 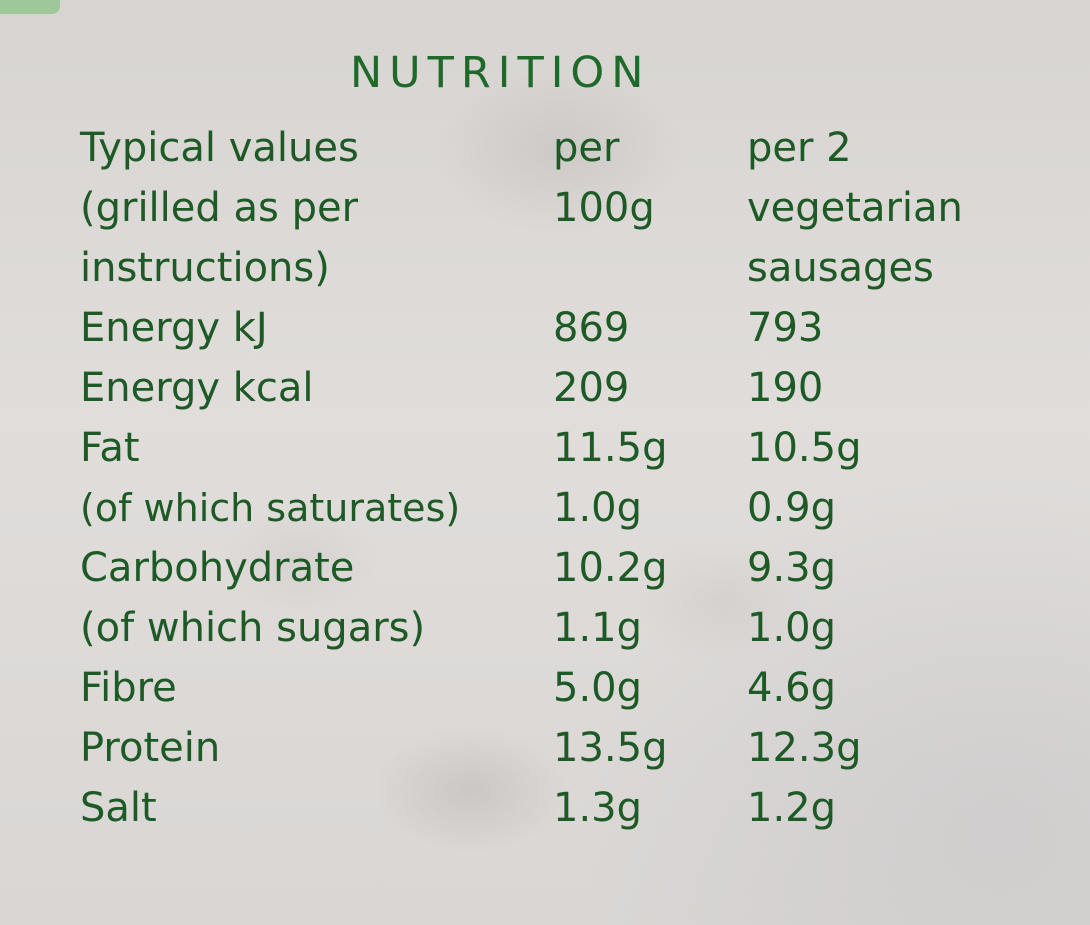 I want to click on nutrient-label: Fibre, so click(x=128, y=688).